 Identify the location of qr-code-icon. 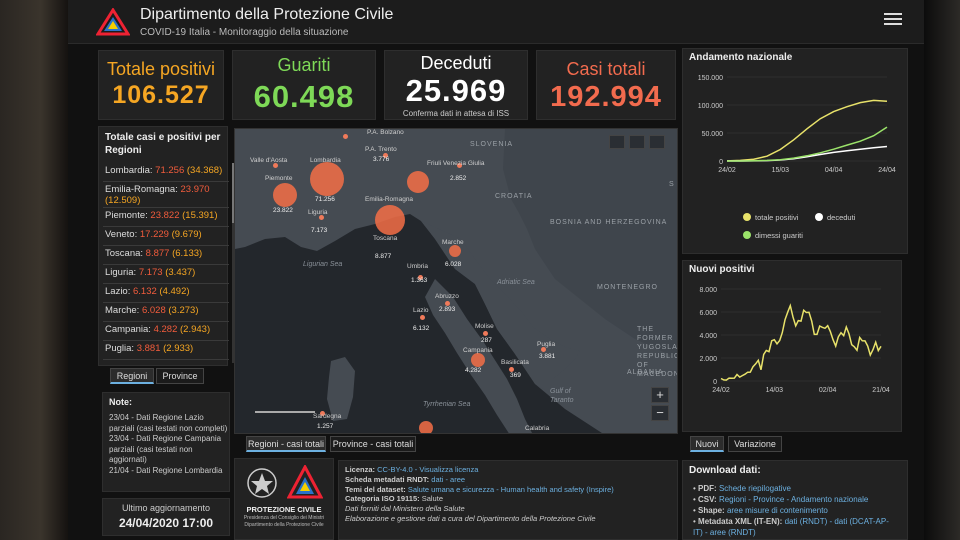
(657, 142).